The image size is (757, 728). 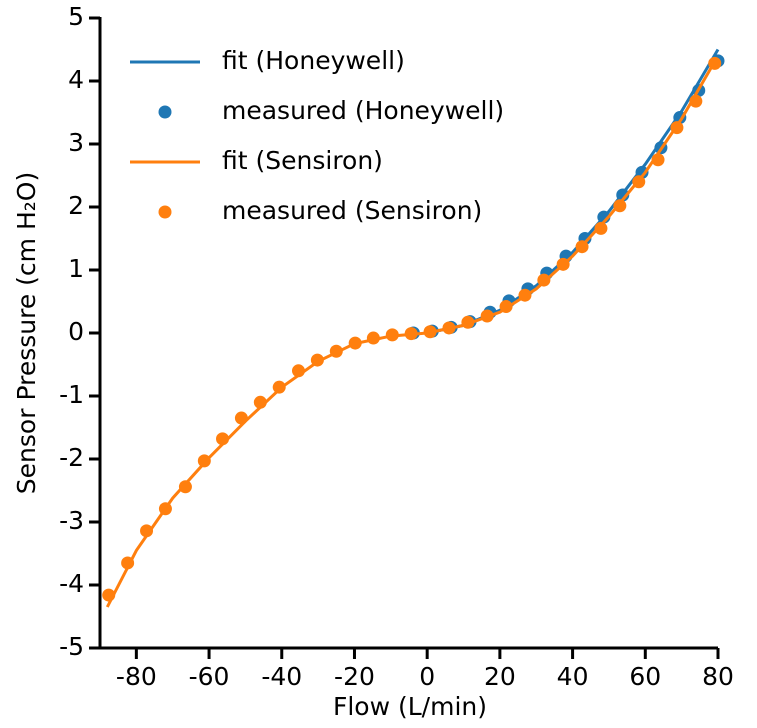 I want to click on y-tick-label: -3, so click(x=71, y=520).